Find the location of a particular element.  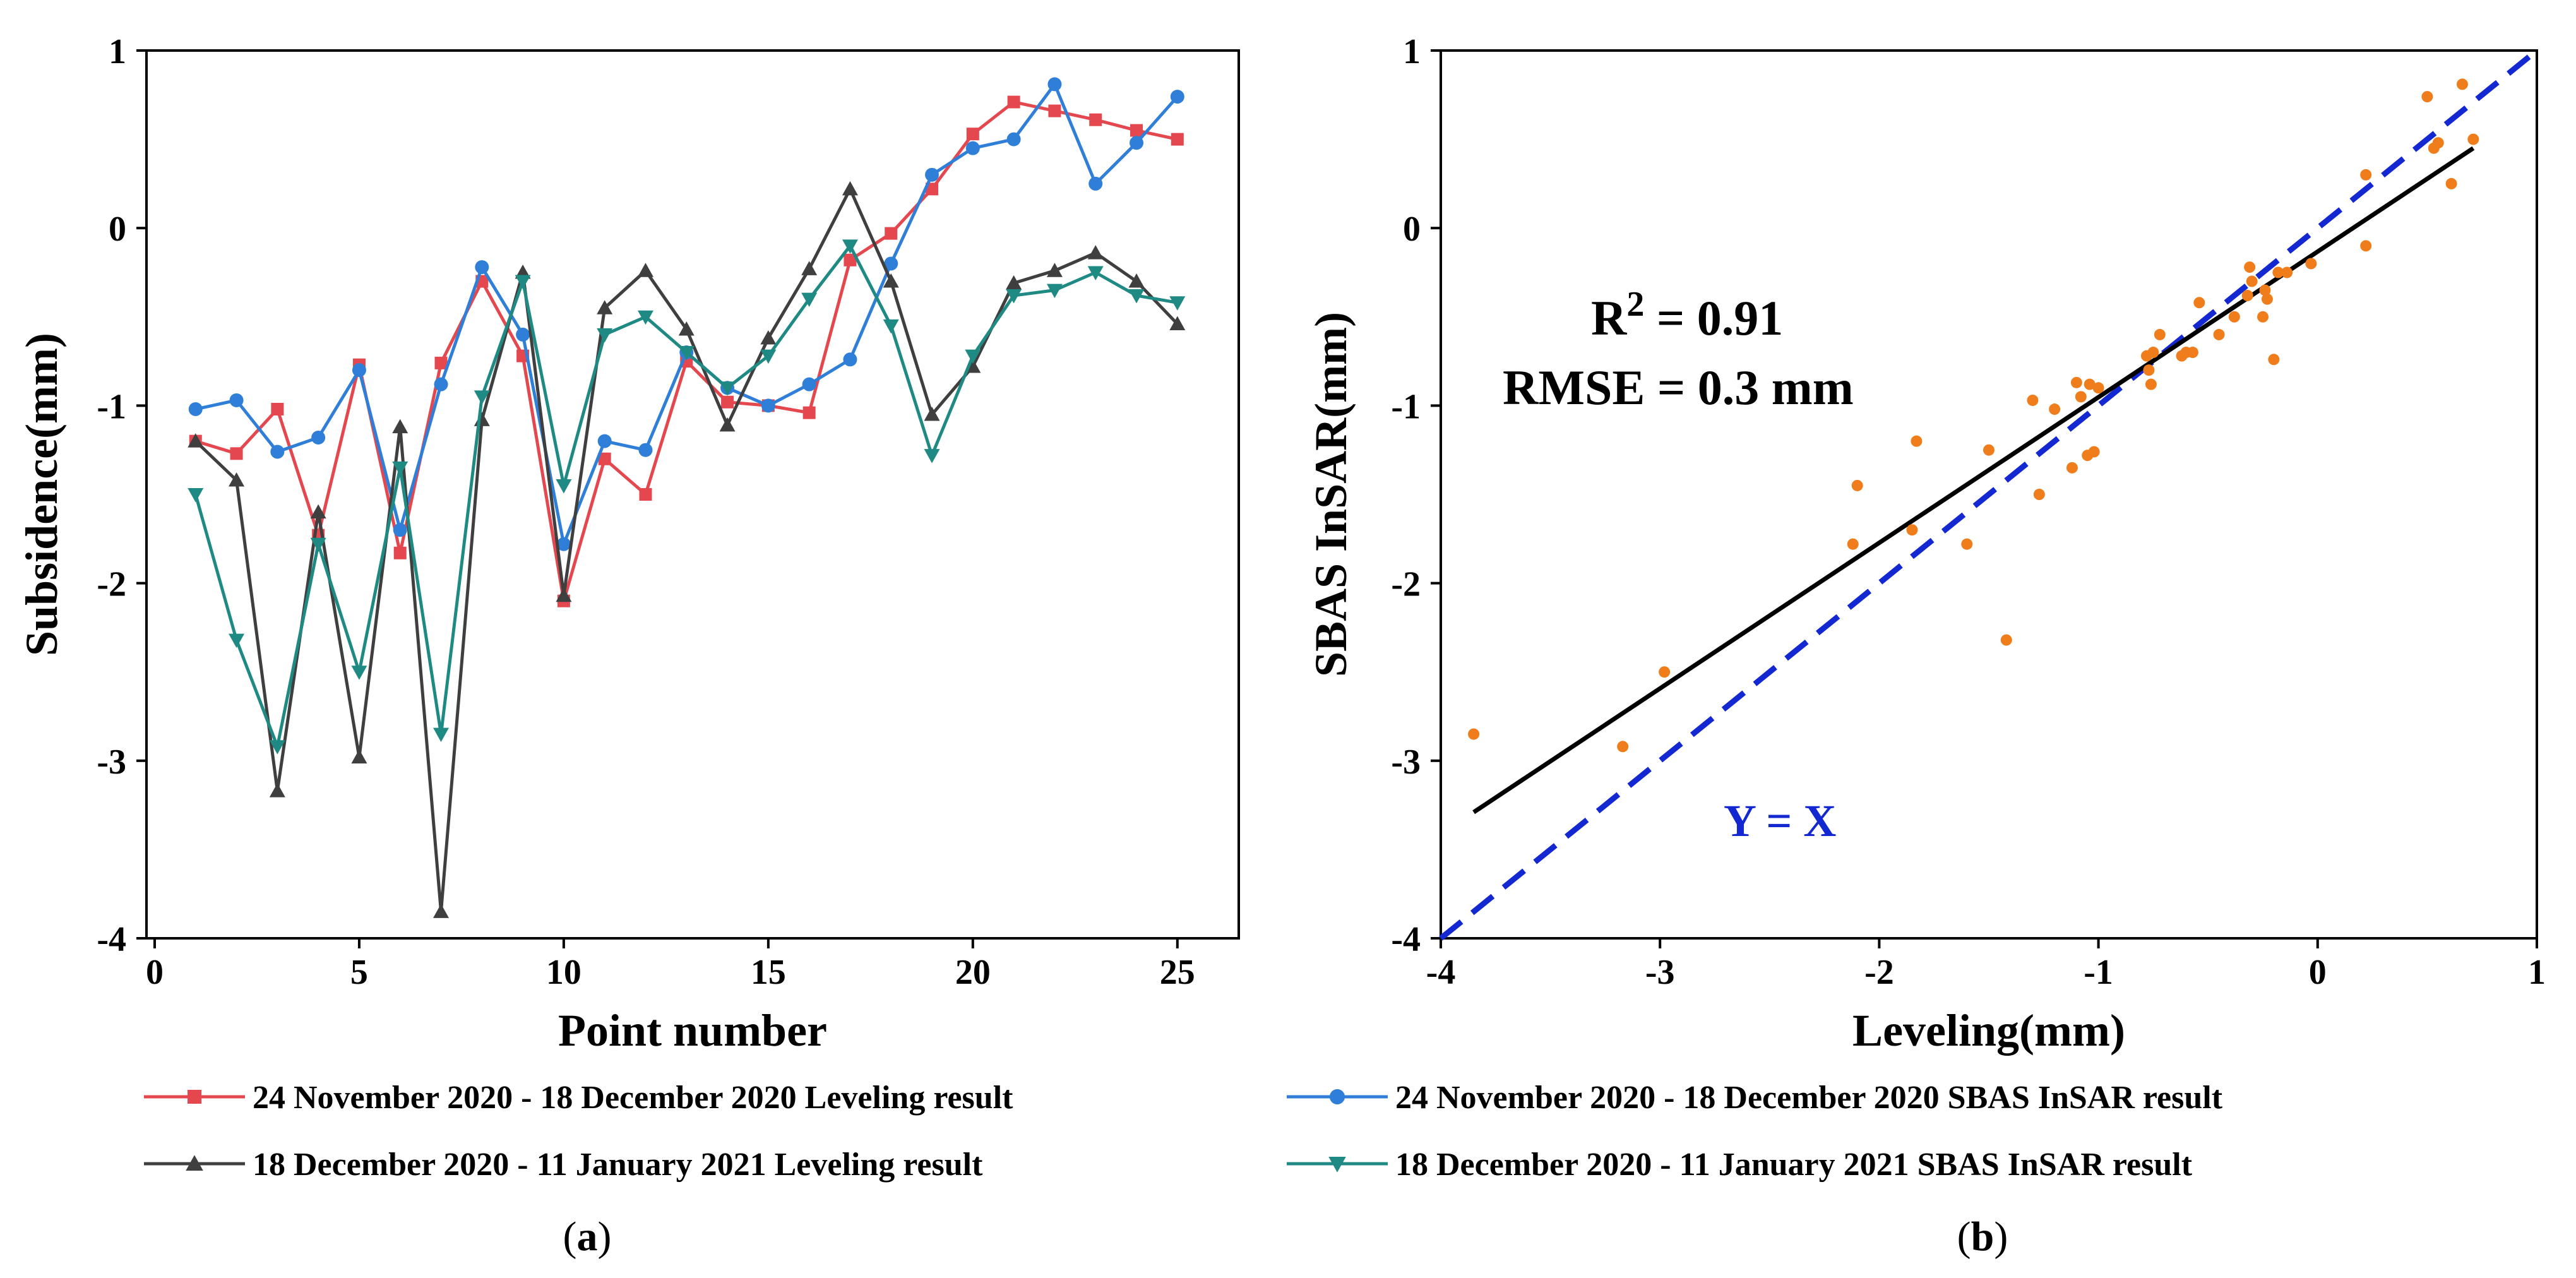

panel-b-x-tick-label: -2 is located at coordinates (1879, 972).